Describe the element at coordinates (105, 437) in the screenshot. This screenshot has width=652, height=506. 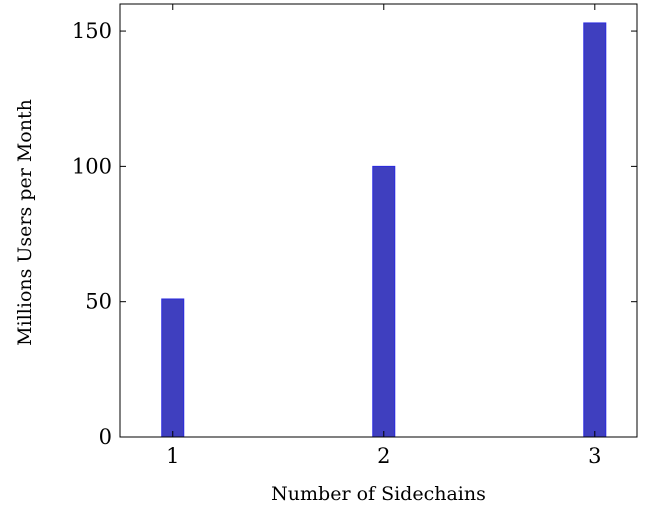
I see `y-tick-label-0: 0` at that location.